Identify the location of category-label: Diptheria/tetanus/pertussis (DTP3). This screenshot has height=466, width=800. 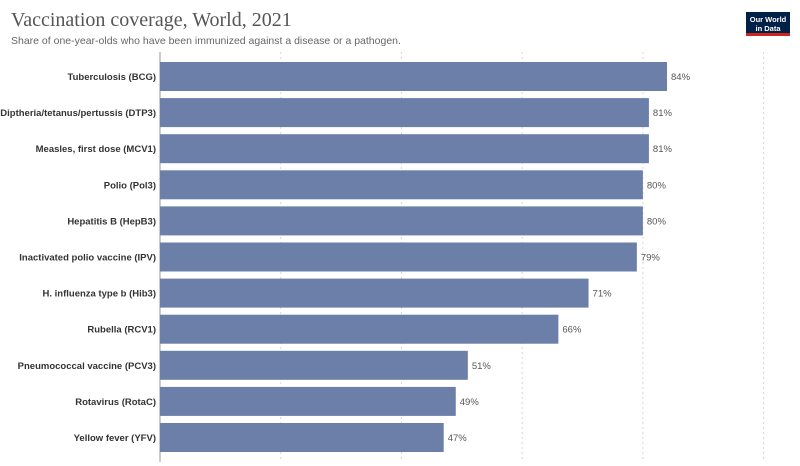
(78, 113).